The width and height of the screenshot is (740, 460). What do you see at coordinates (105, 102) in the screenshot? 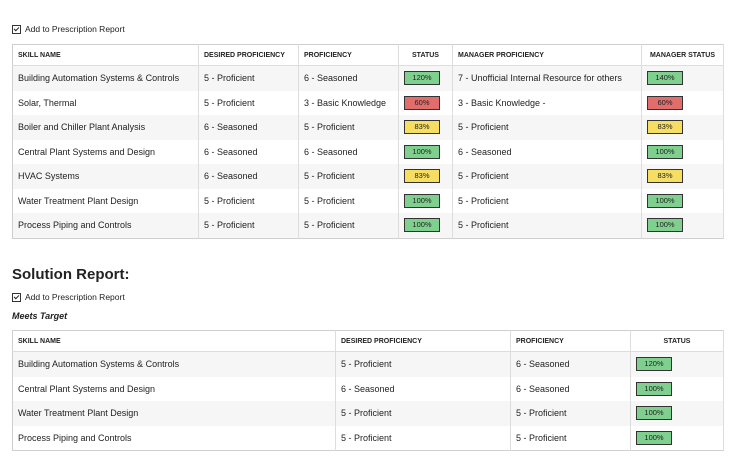
I see `table-cell: Solar, Thermal` at bounding box center [105, 102].